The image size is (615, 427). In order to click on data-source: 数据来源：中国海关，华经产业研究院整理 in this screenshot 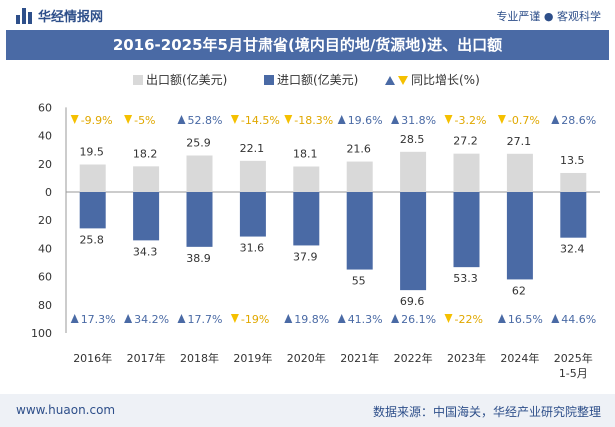, I will do `click(486, 412)`.